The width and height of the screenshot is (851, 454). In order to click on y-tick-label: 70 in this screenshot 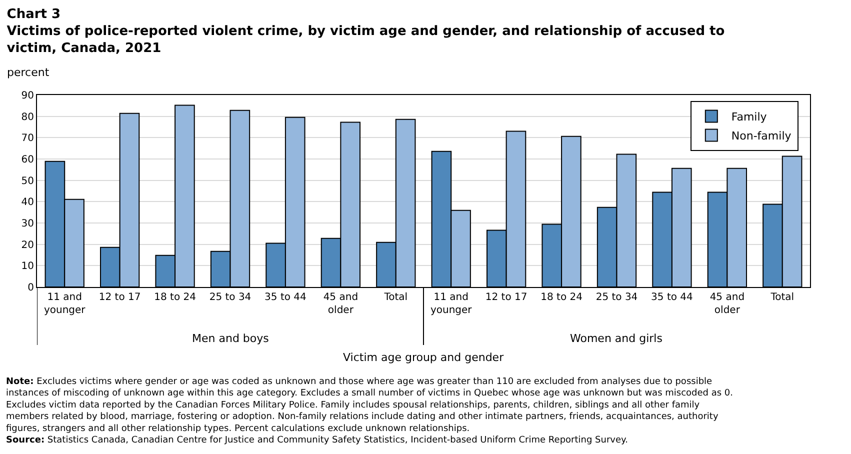, I will do `click(27, 138)`.